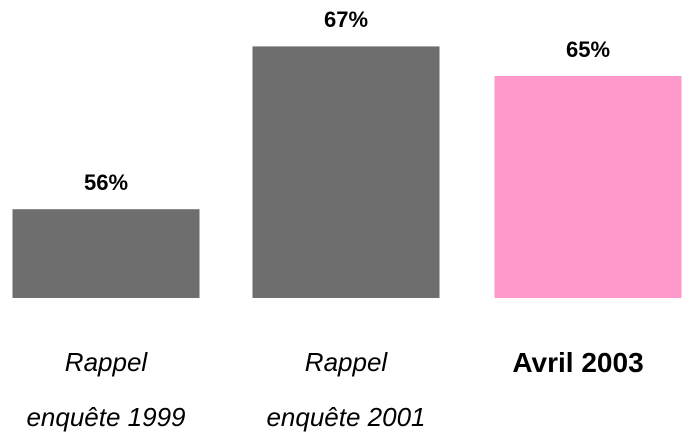  I want to click on category-label: Rappel enquête 1999, so click(106, 389).